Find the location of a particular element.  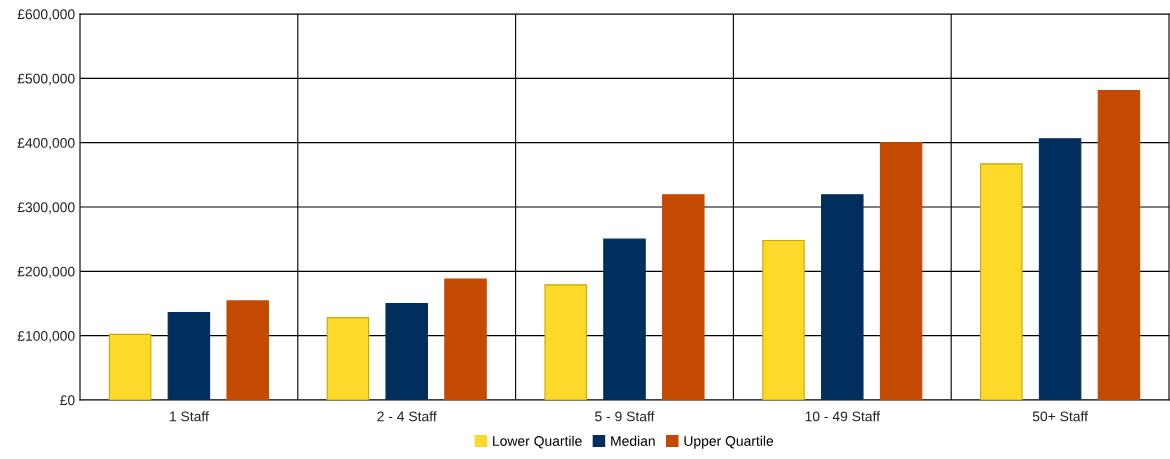

x-tick-label: 1 Staff is located at coordinates (189, 416).